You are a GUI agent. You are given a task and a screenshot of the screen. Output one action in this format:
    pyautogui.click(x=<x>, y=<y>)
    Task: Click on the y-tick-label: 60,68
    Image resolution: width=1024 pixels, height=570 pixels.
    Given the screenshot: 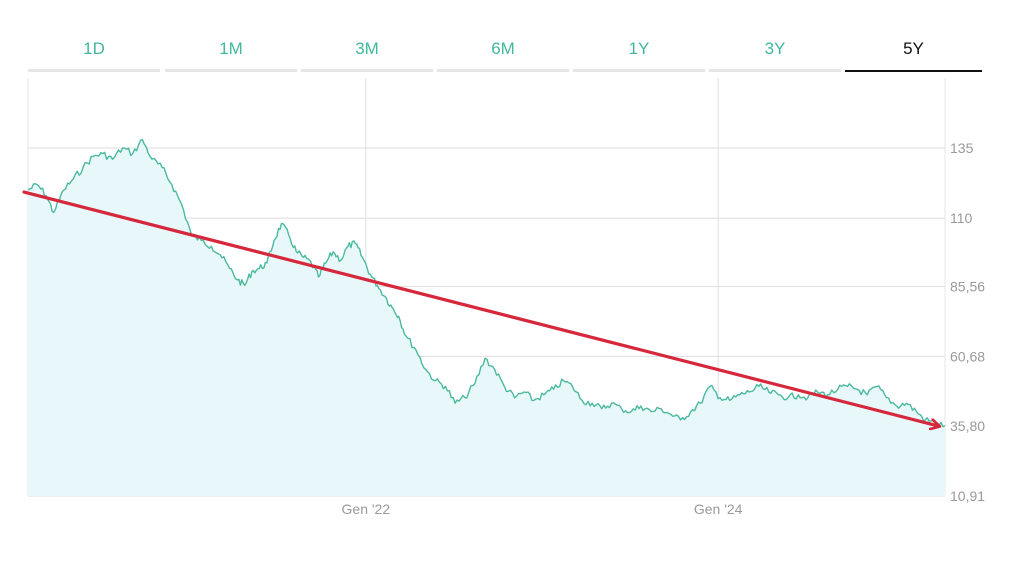 What is the action you would take?
    pyautogui.click(x=967, y=356)
    